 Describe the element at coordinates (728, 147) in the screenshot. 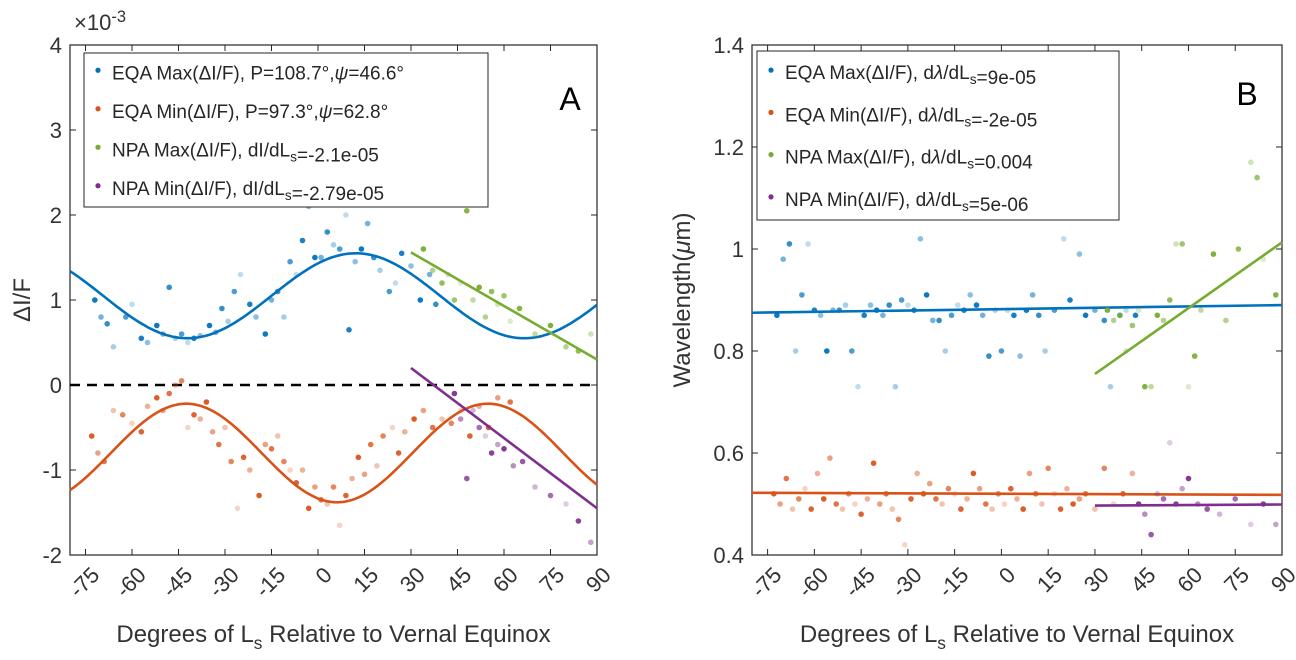

I see `y-tick-label: 1.2` at that location.